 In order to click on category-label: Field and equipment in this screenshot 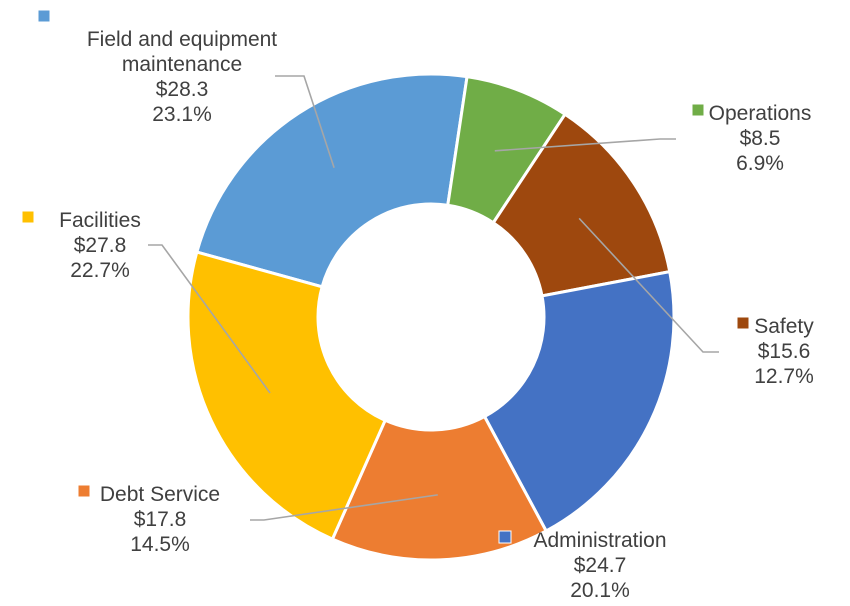, I will do `click(182, 39)`.